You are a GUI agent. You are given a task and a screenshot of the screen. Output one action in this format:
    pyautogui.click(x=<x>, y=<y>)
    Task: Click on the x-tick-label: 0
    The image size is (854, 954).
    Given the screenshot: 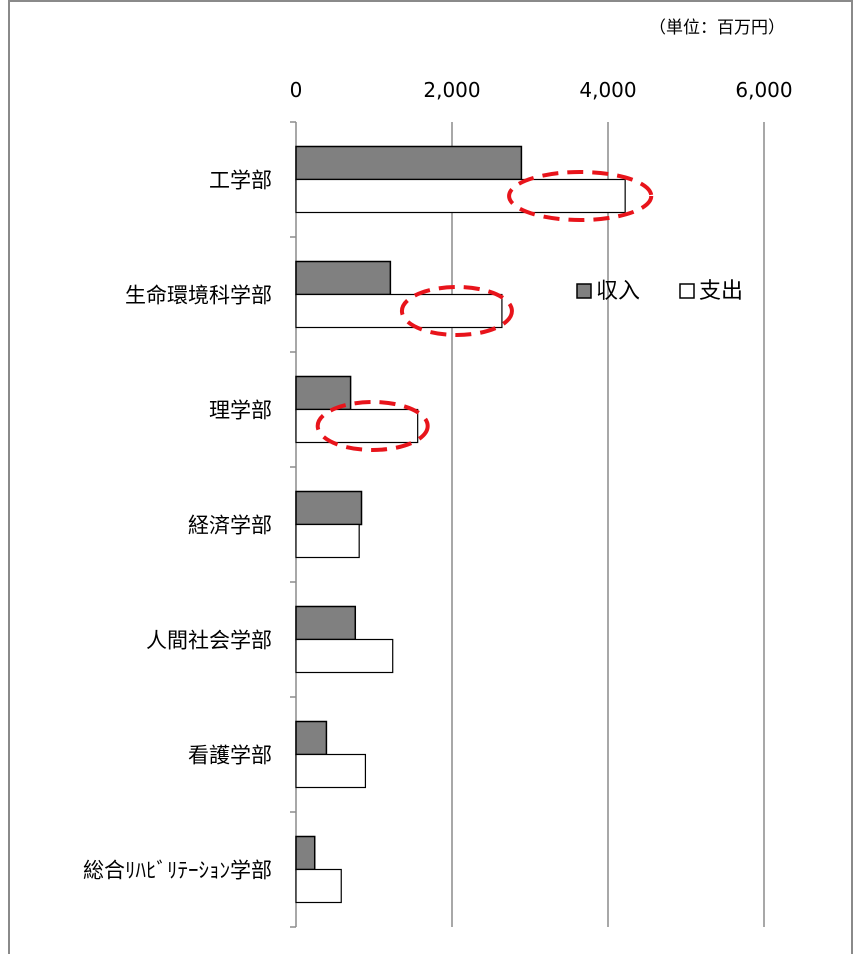 What is the action you would take?
    pyautogui.click(x=296, y=90)
    